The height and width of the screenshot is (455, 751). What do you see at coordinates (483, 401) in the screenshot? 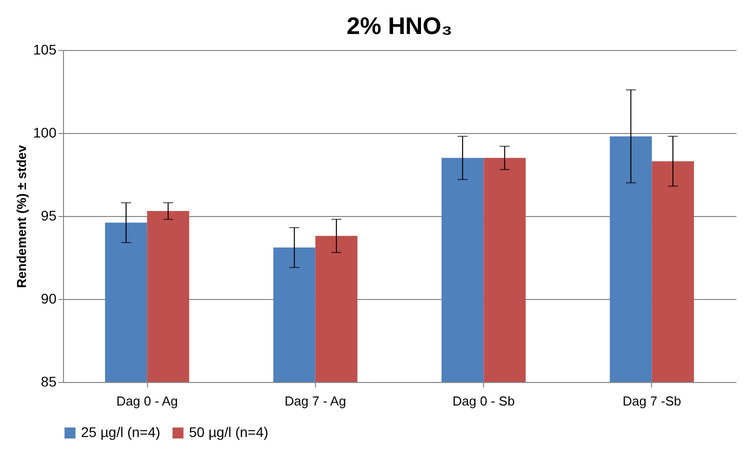
I see `x-tick-label: Dag 0 - Sb` at bounding box center [483, 401].